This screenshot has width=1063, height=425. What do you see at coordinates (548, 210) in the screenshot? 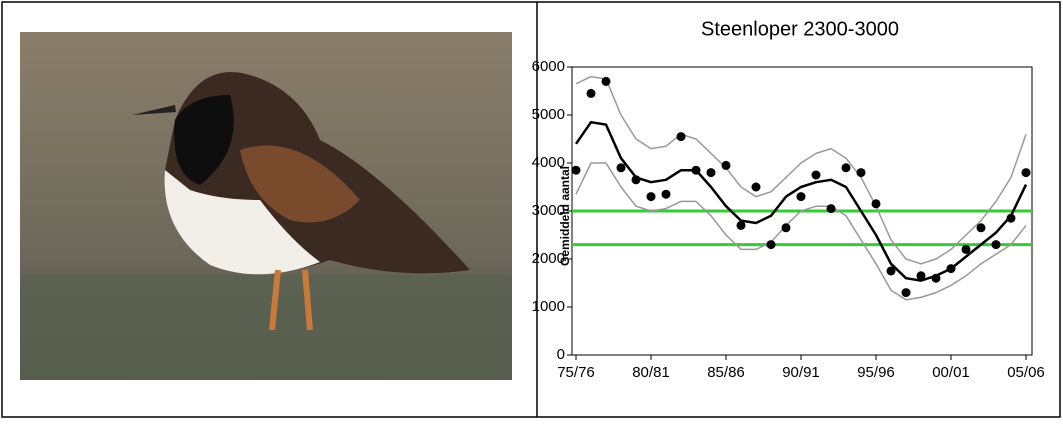
I see `y-tick-label: 3000` at bounding box center [548, 210].